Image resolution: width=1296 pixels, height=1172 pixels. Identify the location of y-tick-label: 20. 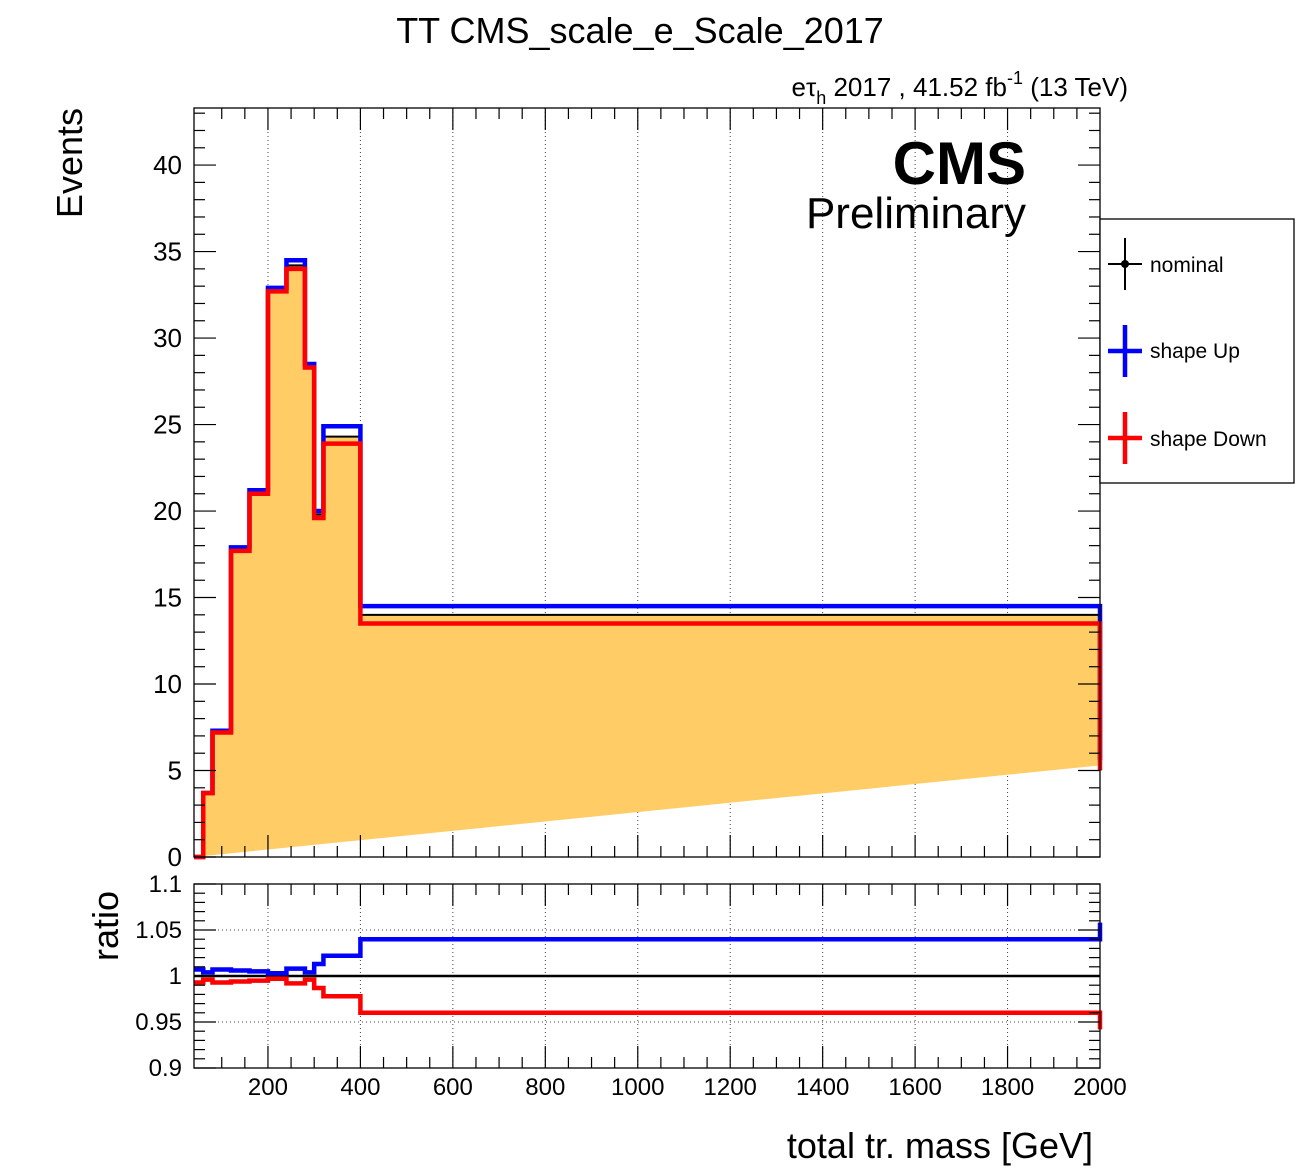
(167, 511).